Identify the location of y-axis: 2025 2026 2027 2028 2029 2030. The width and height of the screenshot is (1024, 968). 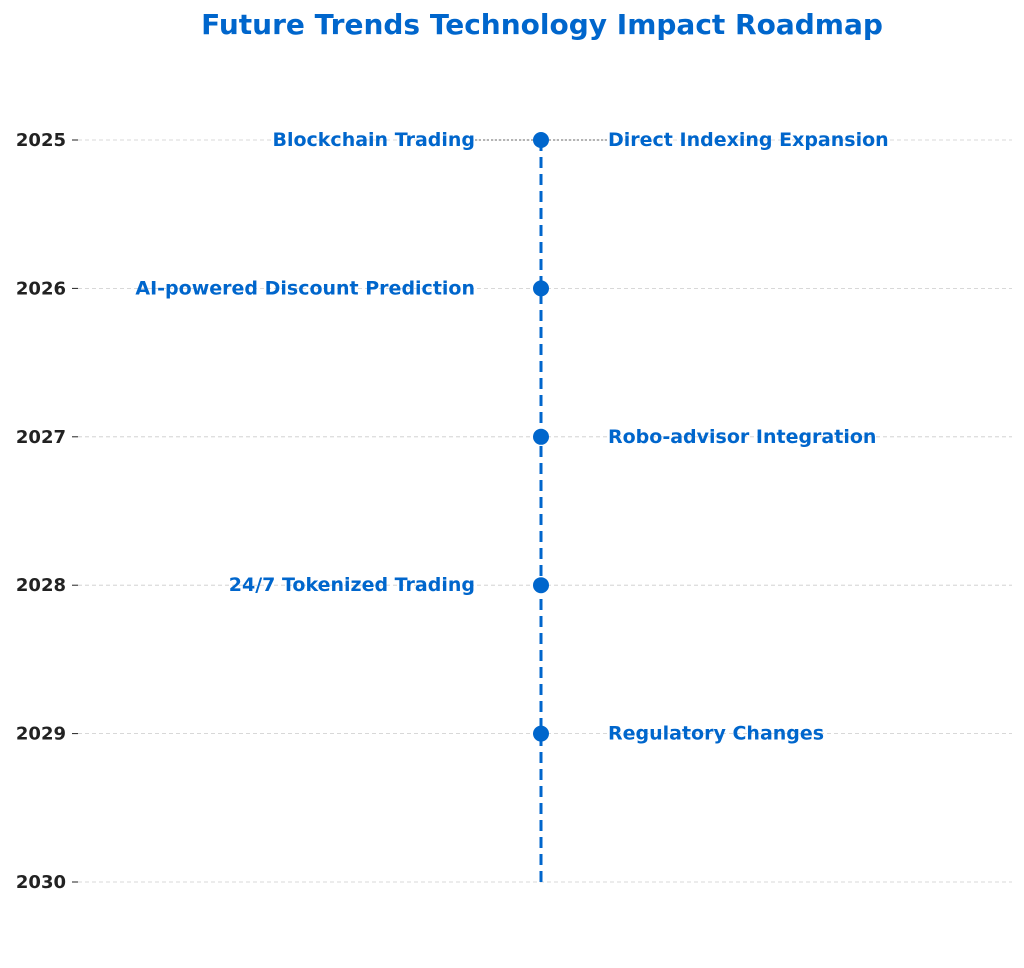
(47, 511).